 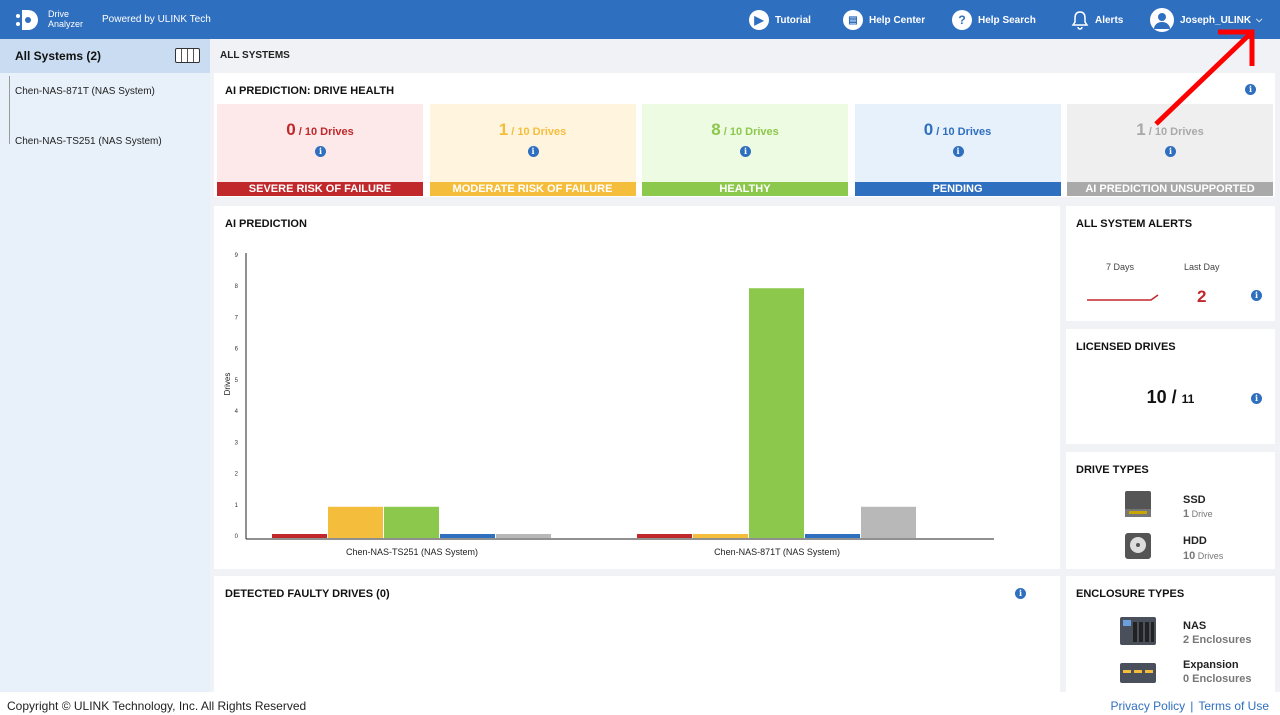 What do you see at coordinates (310, 91) in the screenshot?
I see `drive-health-title: AI PREDICTION: DRIVE HEALTH` at bounding box center [310, 91].